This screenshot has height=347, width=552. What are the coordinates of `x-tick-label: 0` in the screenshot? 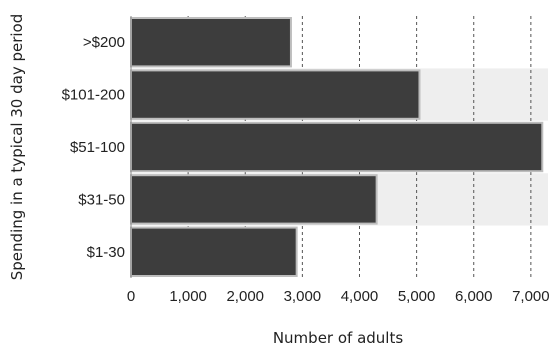 It's located at (131, 296).